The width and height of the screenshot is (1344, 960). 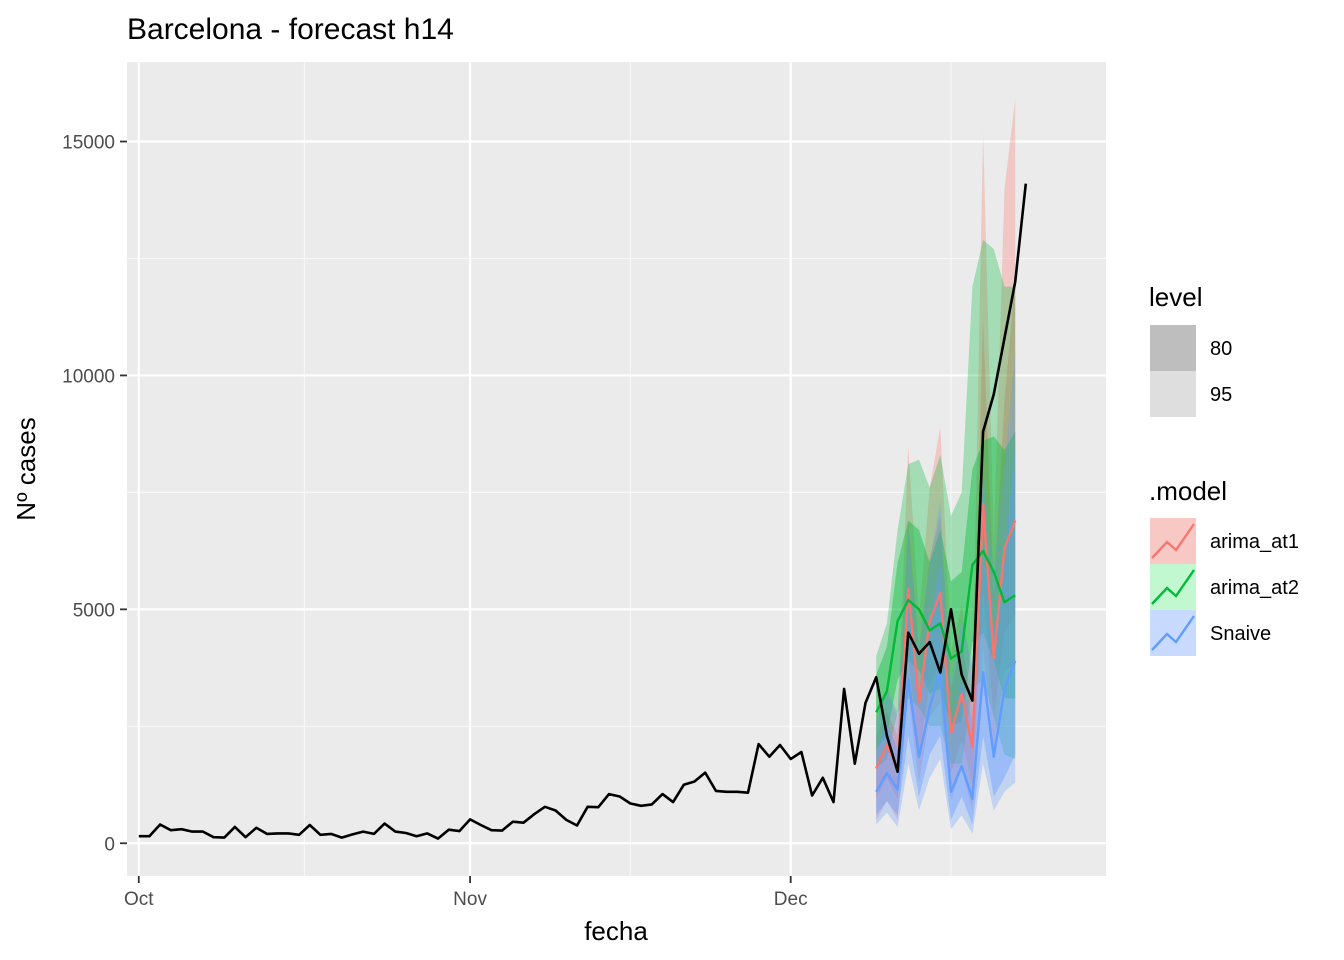 I want to click on legend-model-label: arima_at1, so click(x=1254, y=542).